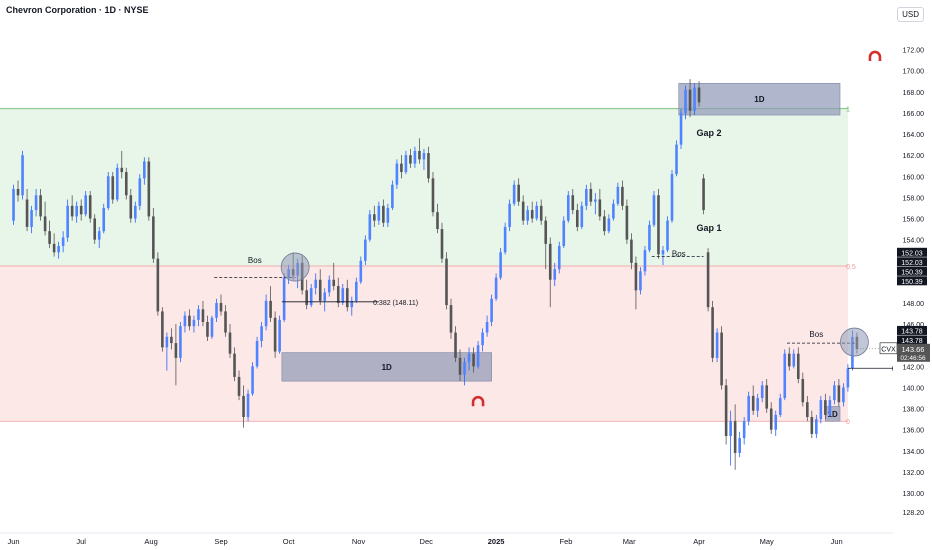 The image size is (932, 550). What do you see at coordinates (914, 494) in the screenshot?
I see `price-tick: 130.00` at bounding box center [914, 494].